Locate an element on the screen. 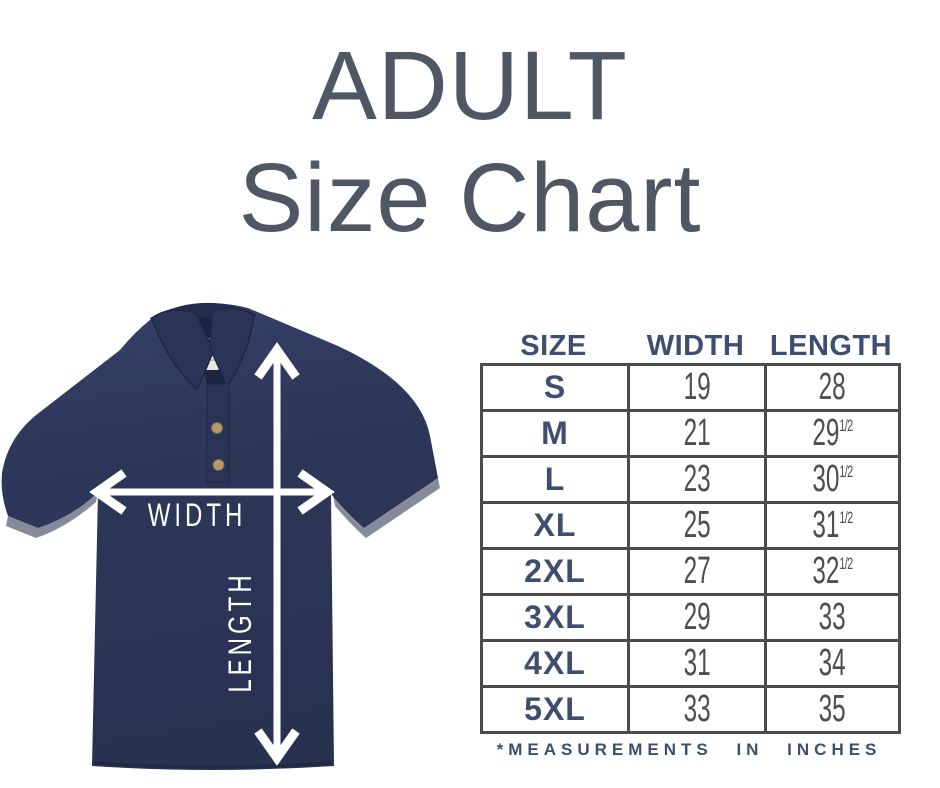 This screenshot has width=940, height=788. table-header-row: SIZE WIDTH LENGTH is located at coordinates (689, 346).